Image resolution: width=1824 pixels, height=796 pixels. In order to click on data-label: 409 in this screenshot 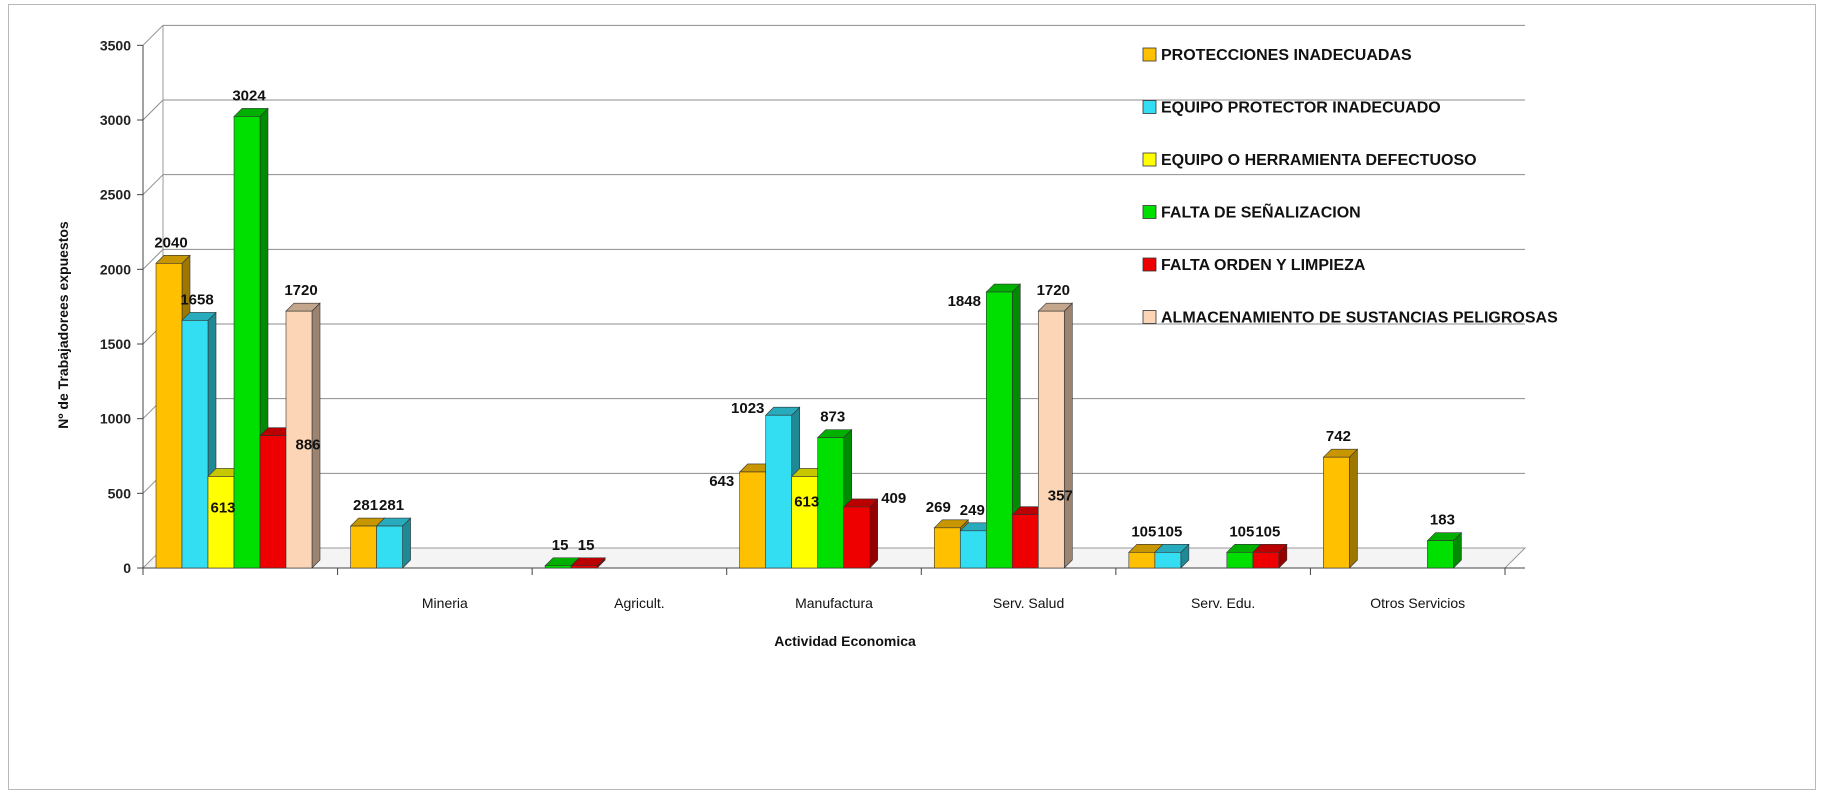, I will do `click(893, 498)`.